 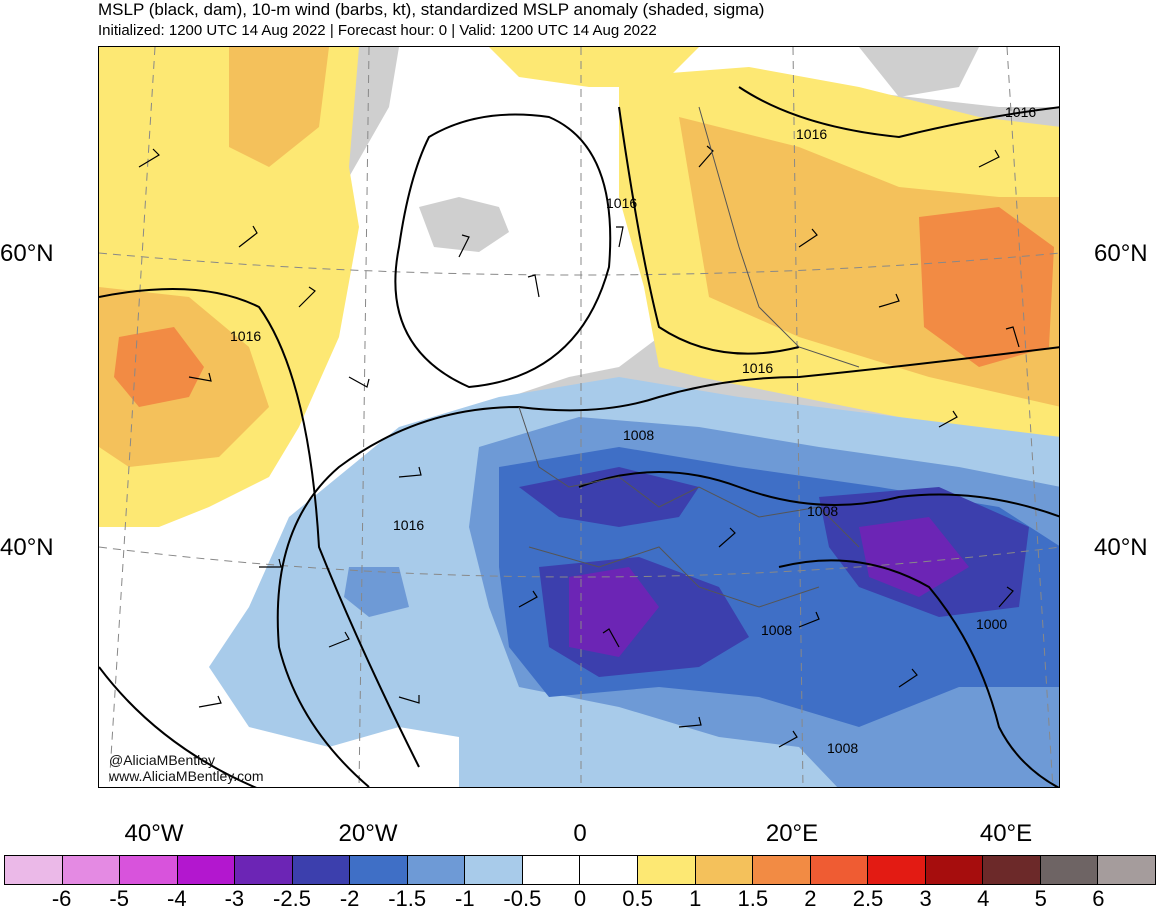 What do you see at coordinates (792, 833) in the screenshot?
I see `lon-label-20e: 20°E` at bounding box center [792, 833].